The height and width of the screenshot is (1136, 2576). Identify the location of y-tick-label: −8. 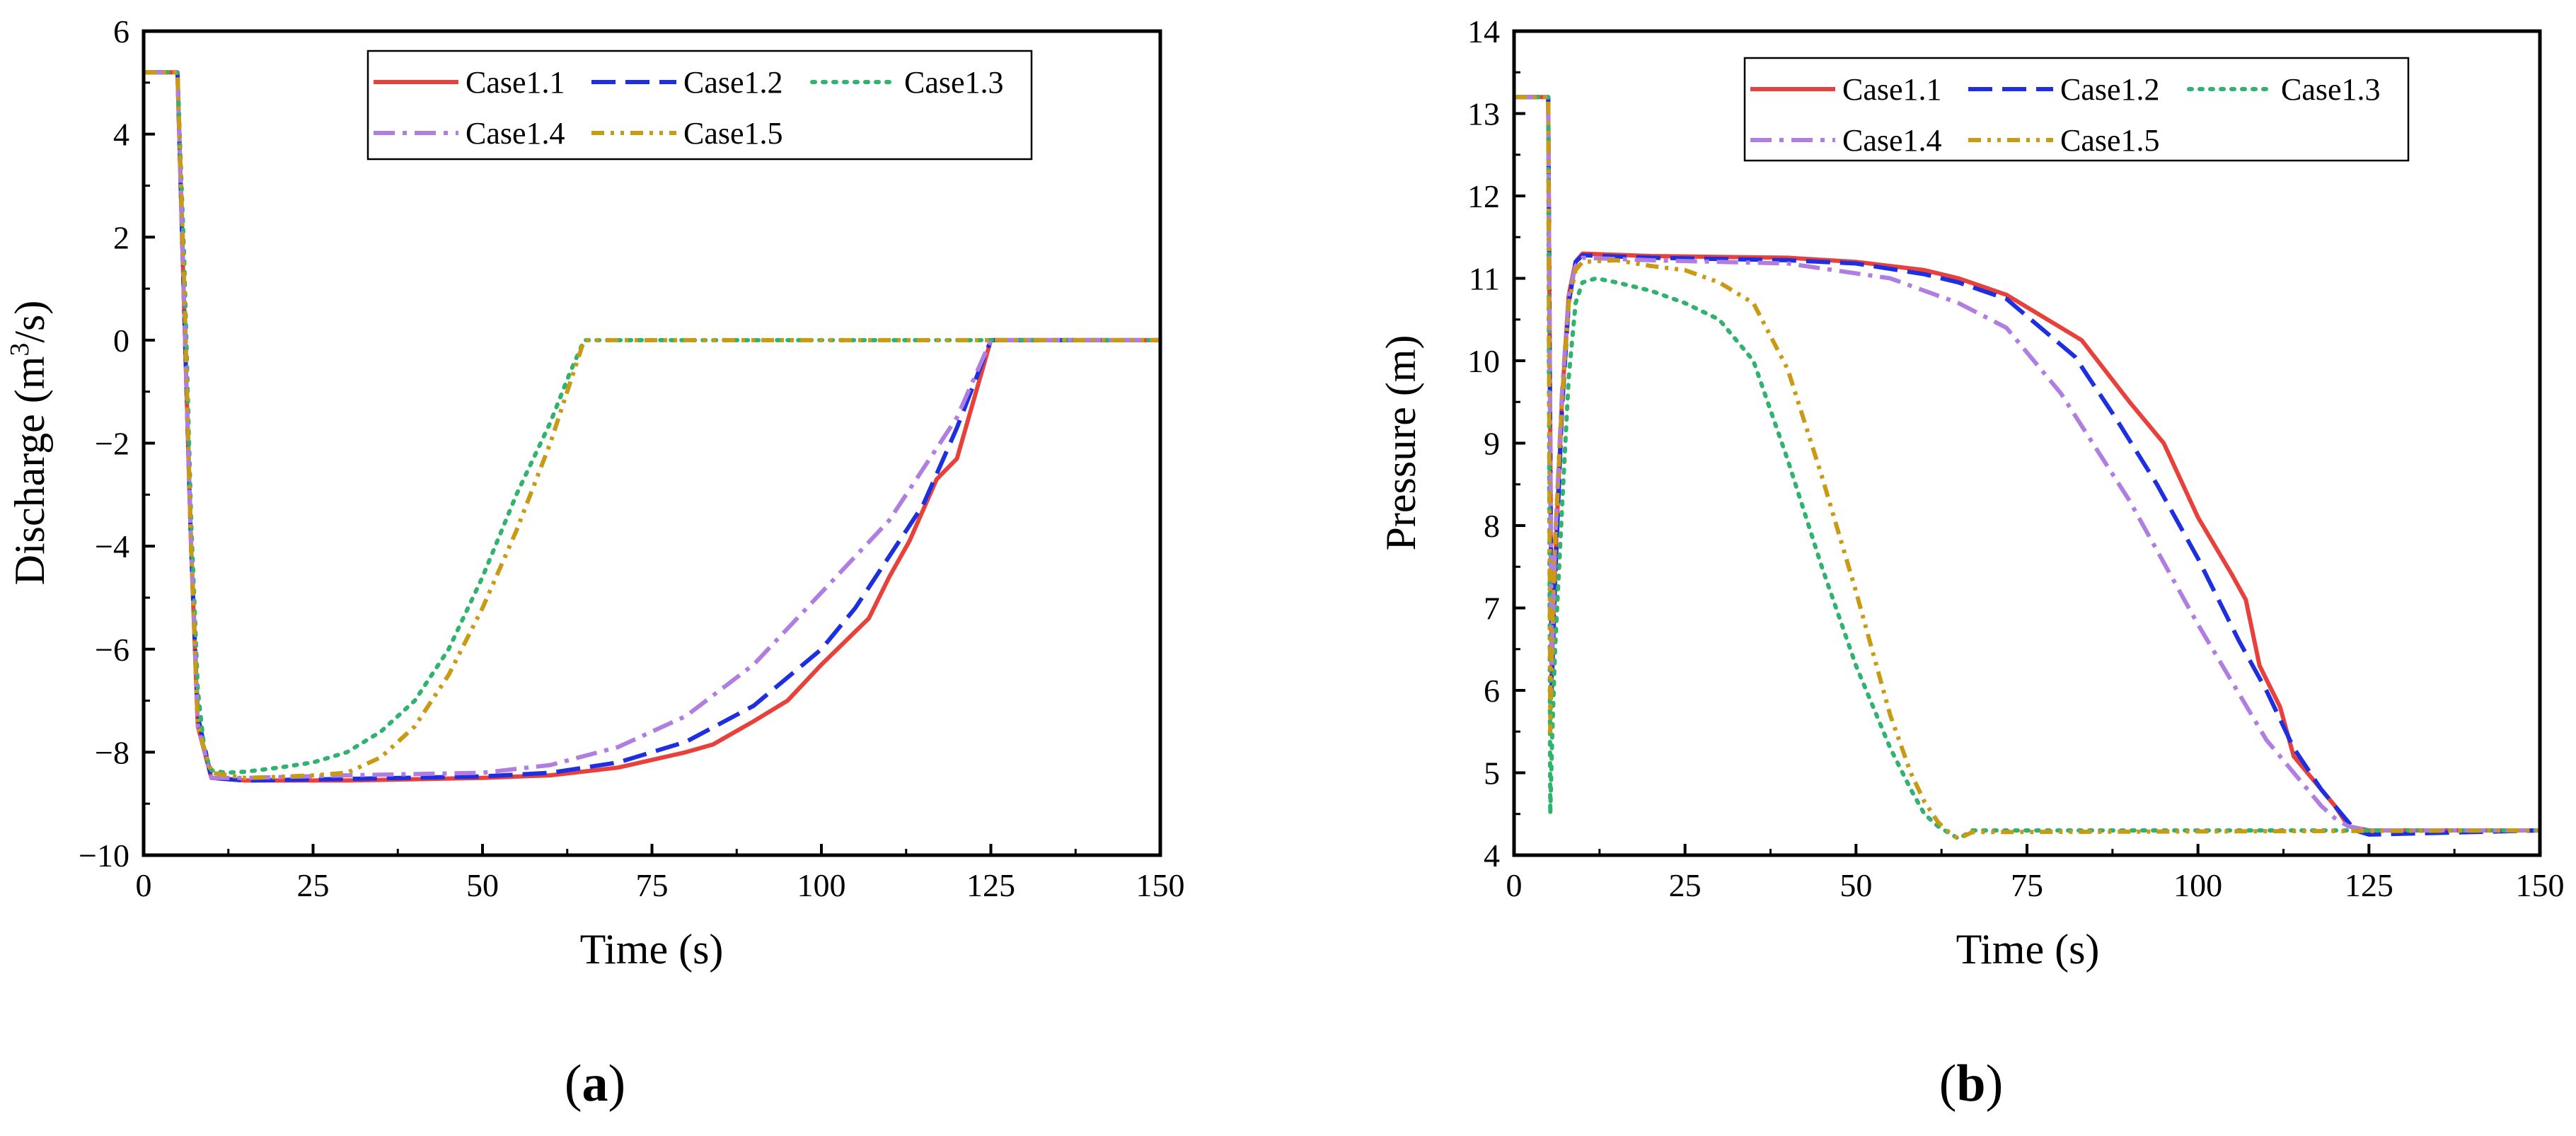
(112, 752).